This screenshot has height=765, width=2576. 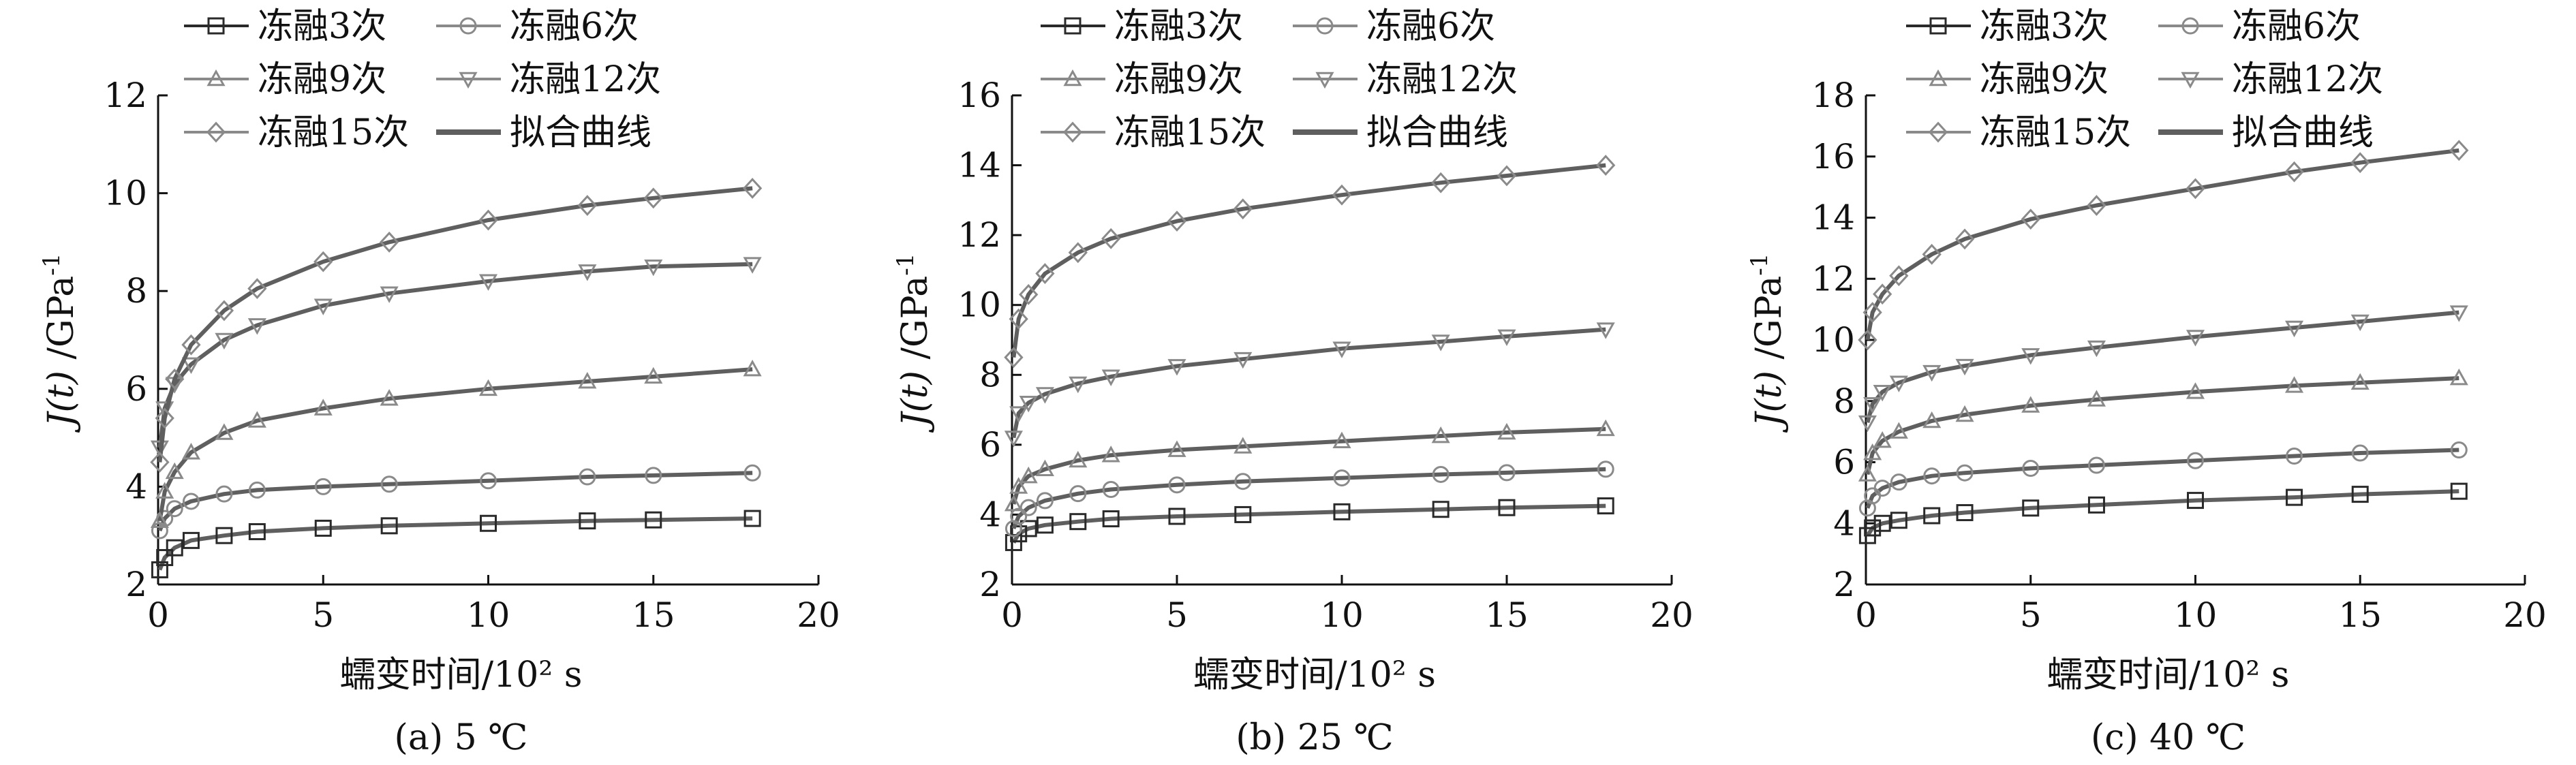 What do you see at coordinates (1768, 343) in the screenshot?
I see `y-axis-label: J(t) /GPa-1` at bounding box center [1768, 343].